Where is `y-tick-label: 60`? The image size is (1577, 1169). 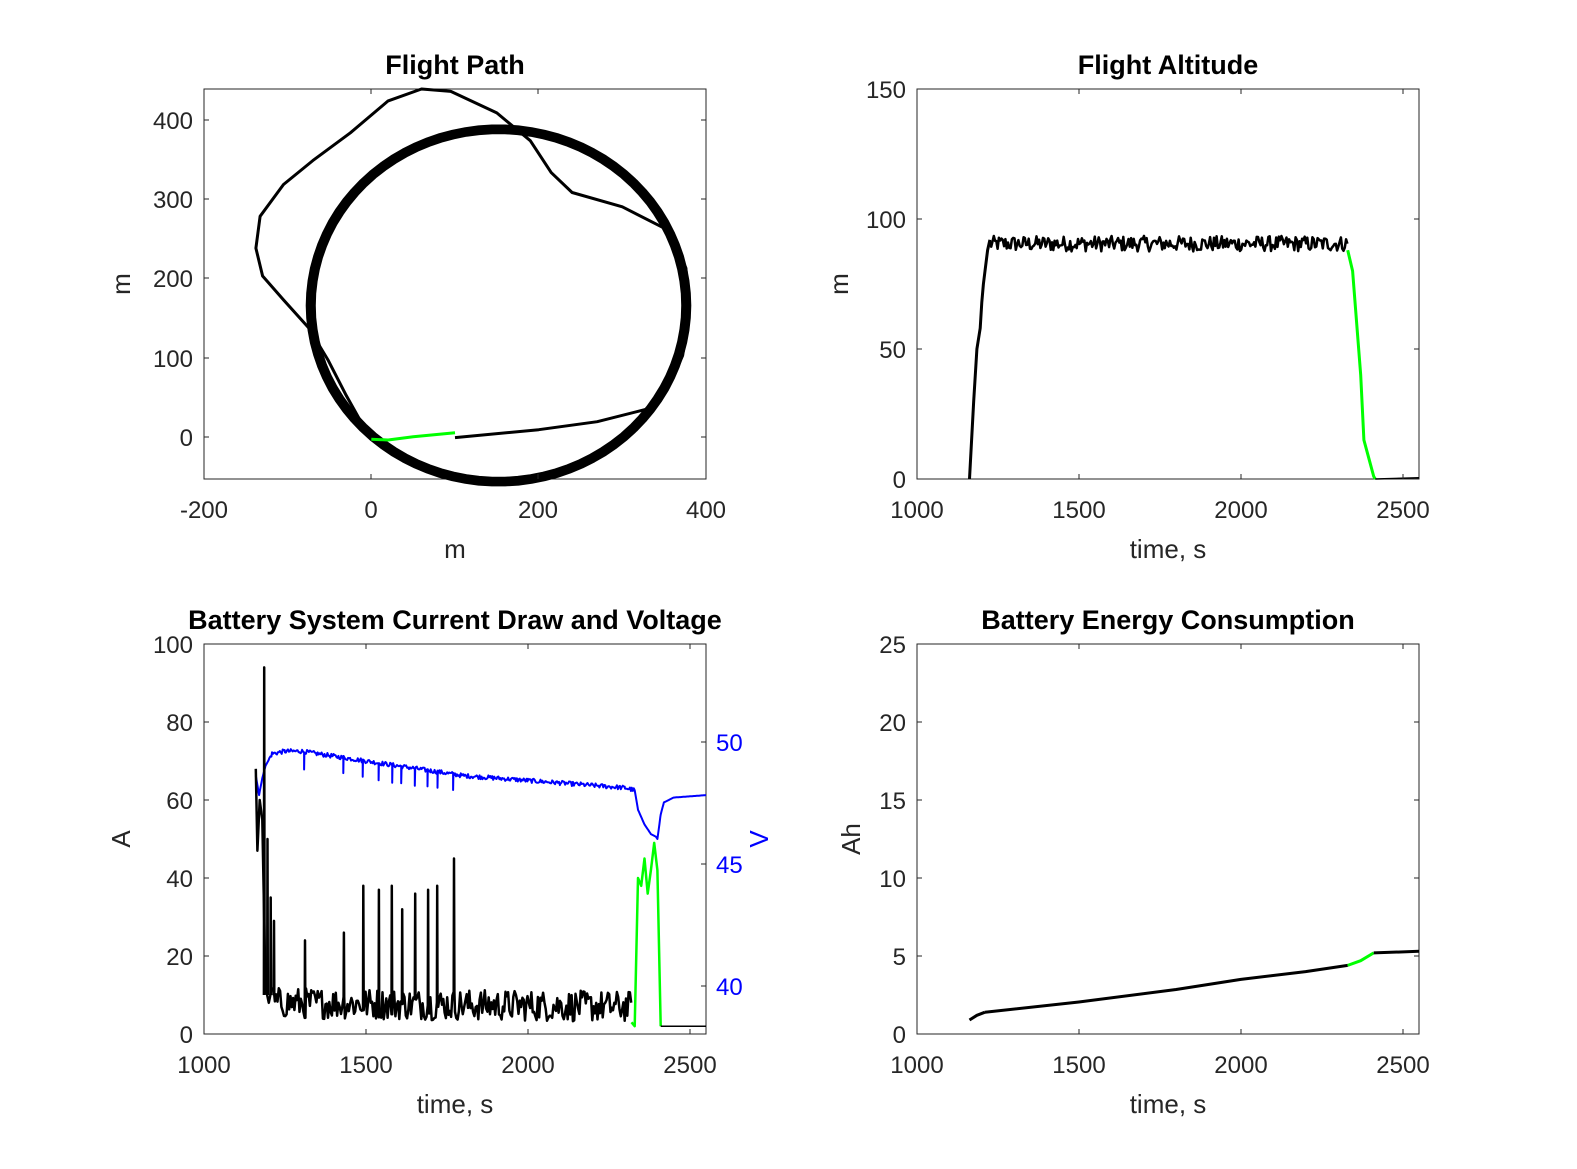 y-tick-label: 60 is located at coordinates (179, 801).